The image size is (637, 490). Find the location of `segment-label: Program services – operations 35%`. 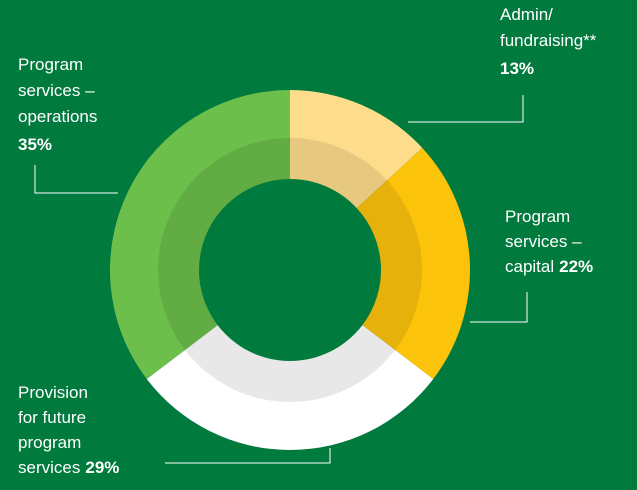

segment-label: Program services – operations 35% is located at coordinates (57, 104).